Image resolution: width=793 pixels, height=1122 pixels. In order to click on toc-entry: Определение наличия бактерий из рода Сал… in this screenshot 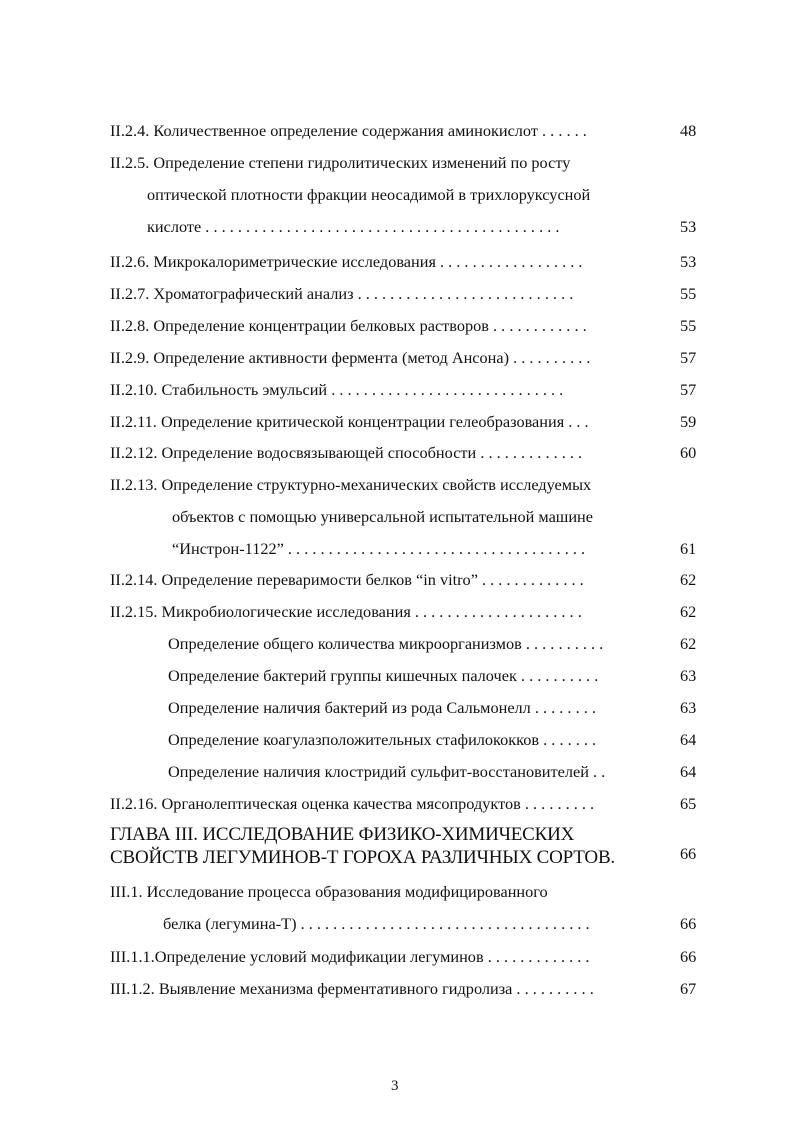, I will do `click(396, 708)`.